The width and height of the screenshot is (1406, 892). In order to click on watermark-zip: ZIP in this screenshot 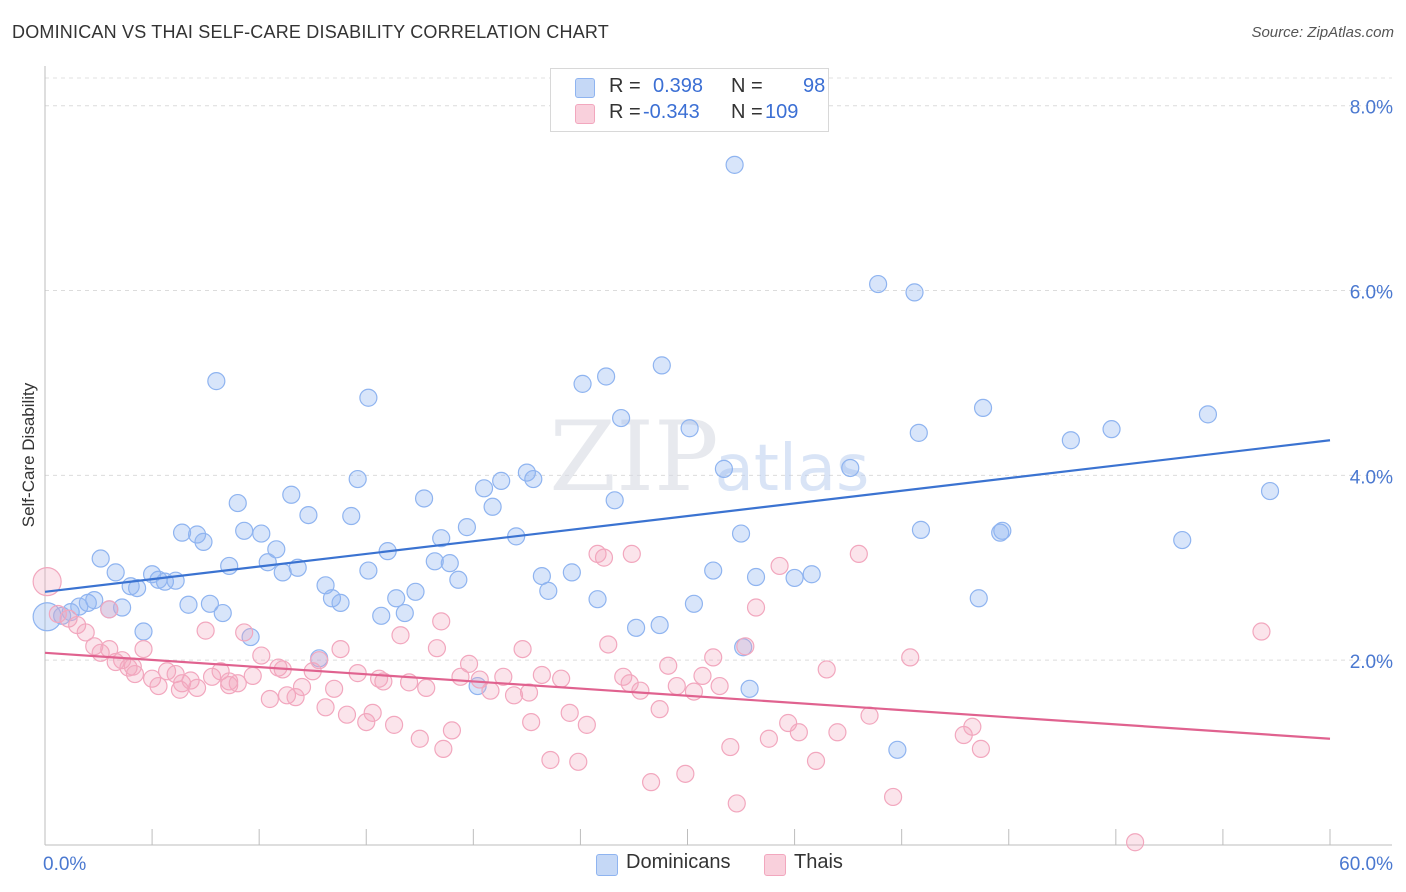, I will do `click(633, 457)`.